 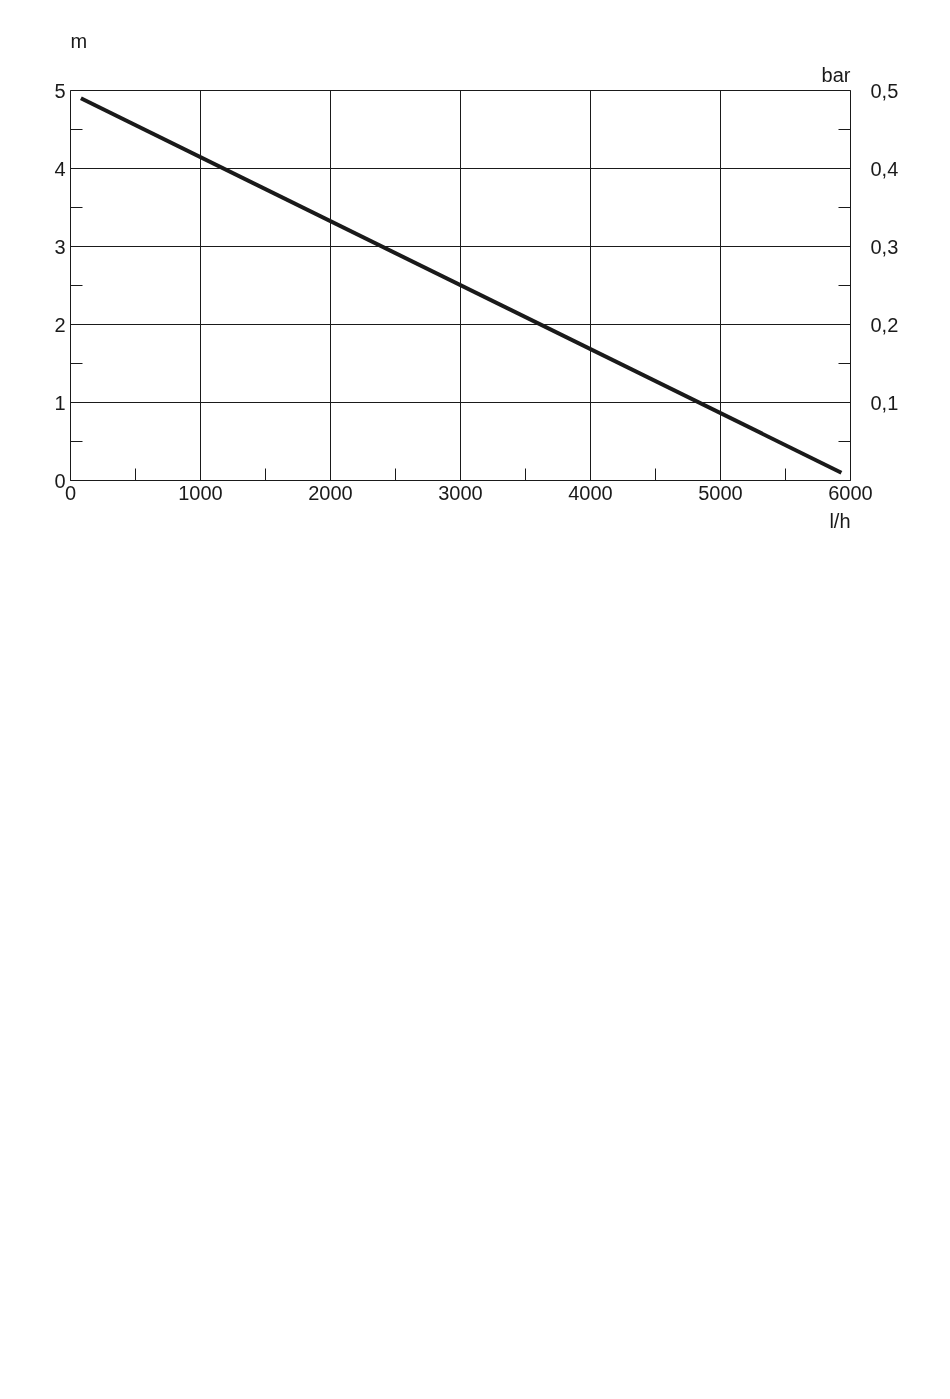 I want to click on y-tick-label: 5, so click(x=60, y=90).